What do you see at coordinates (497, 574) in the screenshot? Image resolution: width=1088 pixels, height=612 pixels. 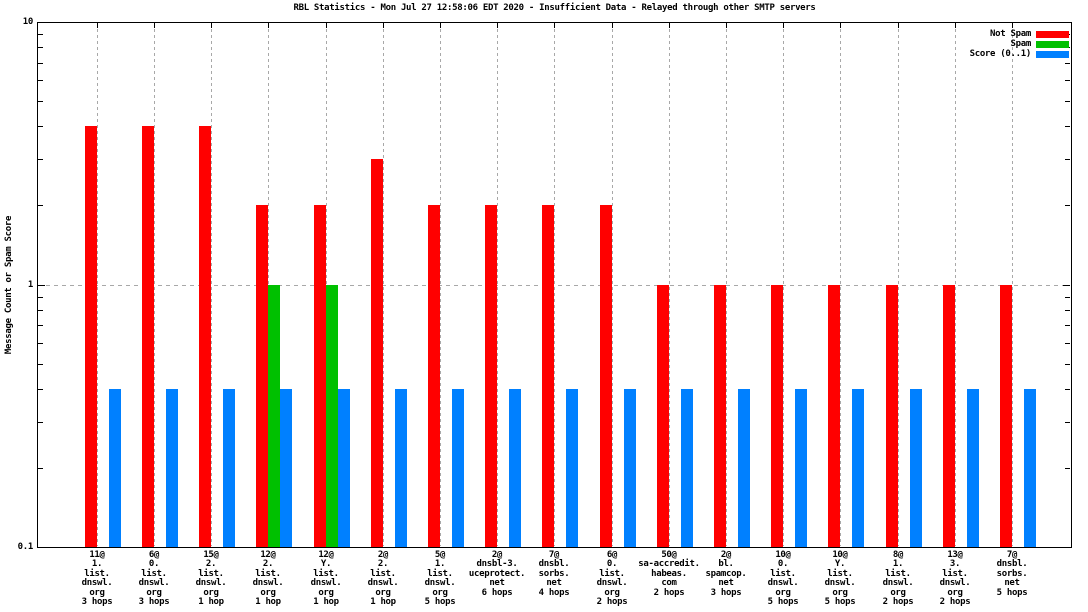 I see `x-axis-label: 2@ dnsbl-3. uceprotect. net 6 hops` at bounding box center [497, 574].